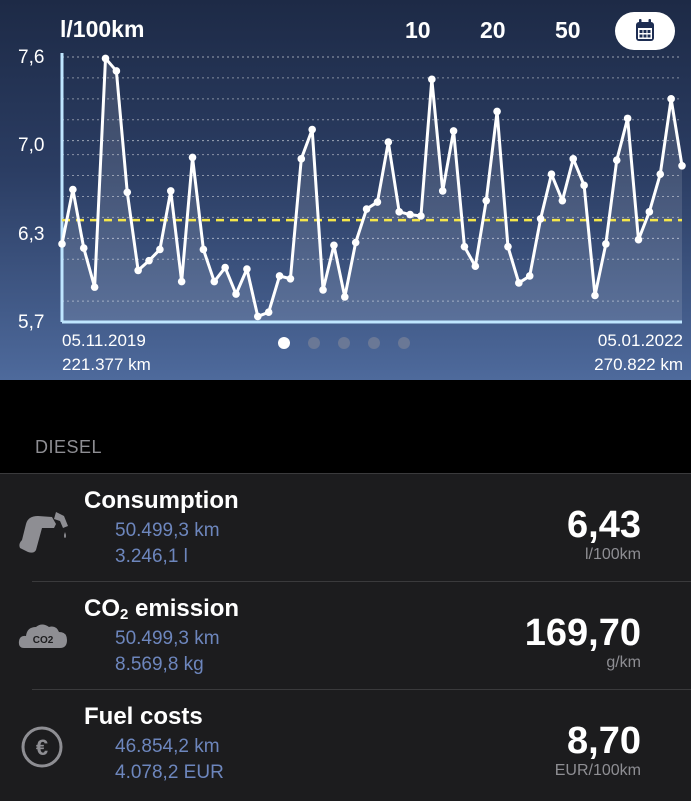 The height and width of the screenshot is (801, 691). Describe the element at coordinates (493, 30) in the screenshot. I see `range-20-button: 20` at that location.